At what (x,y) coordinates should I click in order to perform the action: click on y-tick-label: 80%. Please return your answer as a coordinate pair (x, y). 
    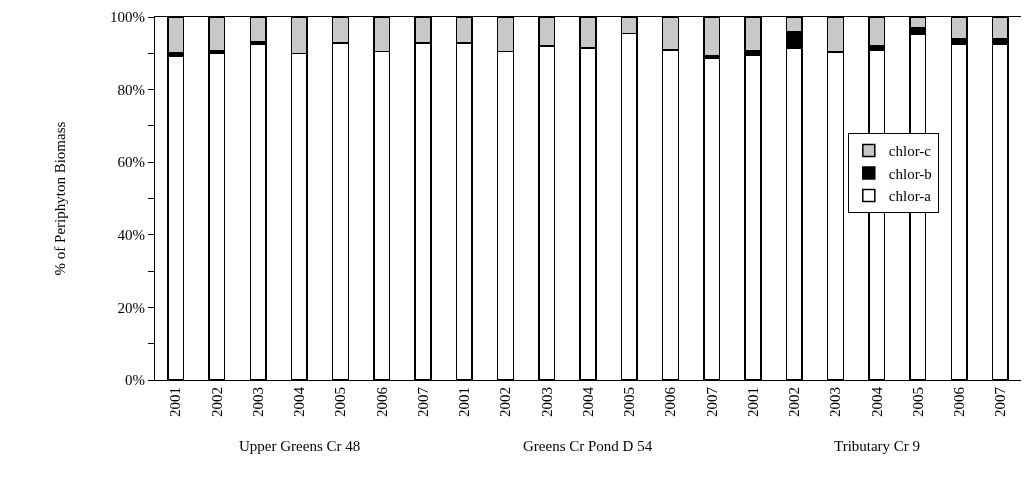
    Looking at the image, I should click on (131, 89).